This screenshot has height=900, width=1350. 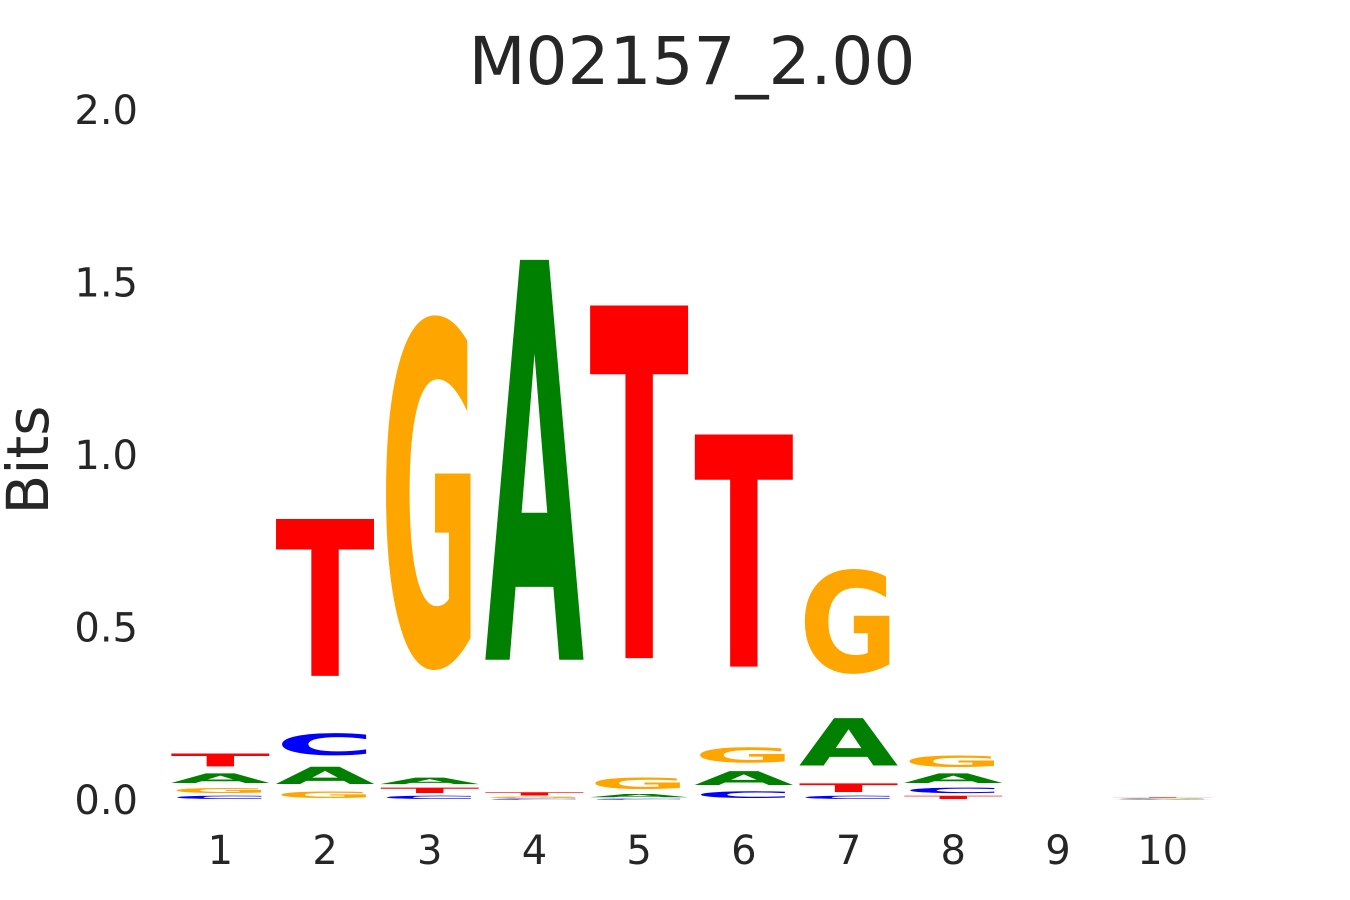 I want to click on x-tick-label: 9, so click(x=1057, y=851).